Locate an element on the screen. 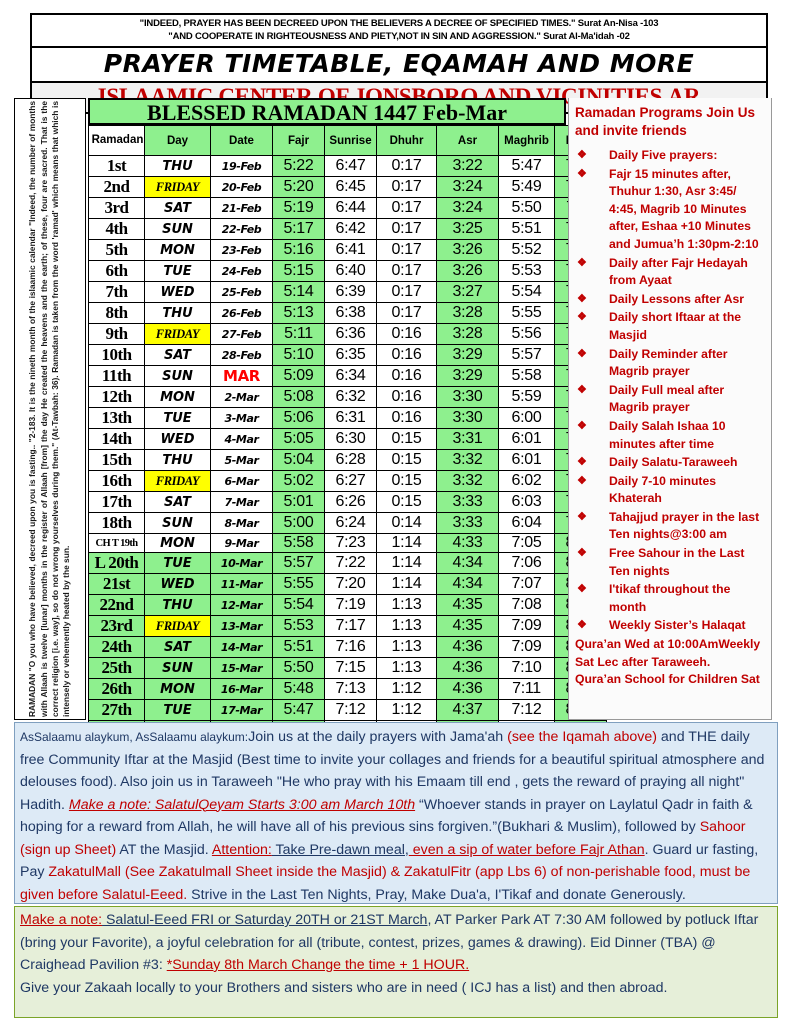  col-header-day: Day is located at coordinates (177, 140).